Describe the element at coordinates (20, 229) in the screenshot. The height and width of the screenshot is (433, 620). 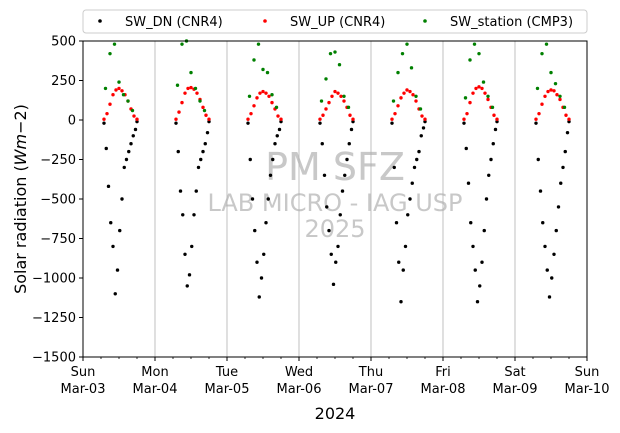
I see `y-axis-label-prefix: Solar radiation (` at that location.